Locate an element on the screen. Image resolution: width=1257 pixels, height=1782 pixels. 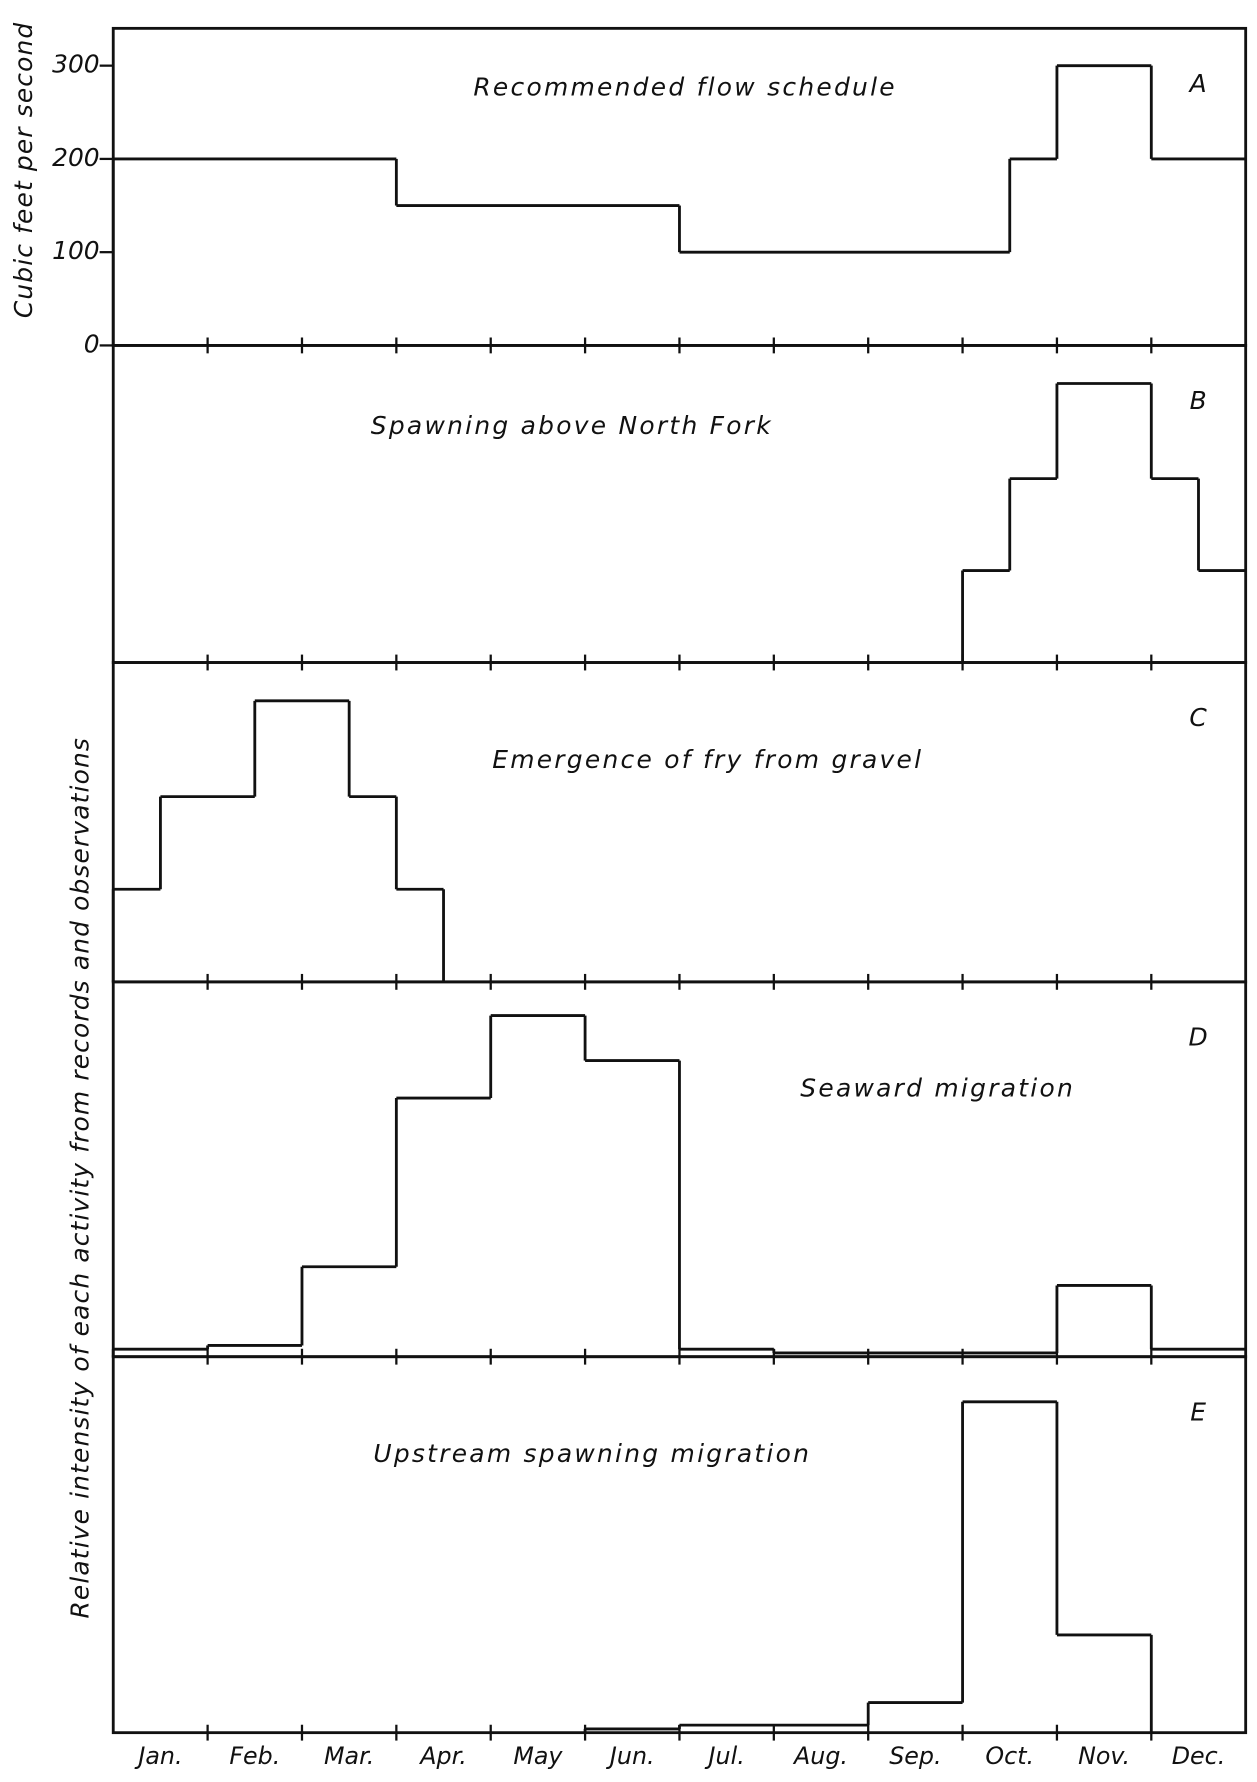
y-tick-label: 100 is located at coordinates (76, 250).